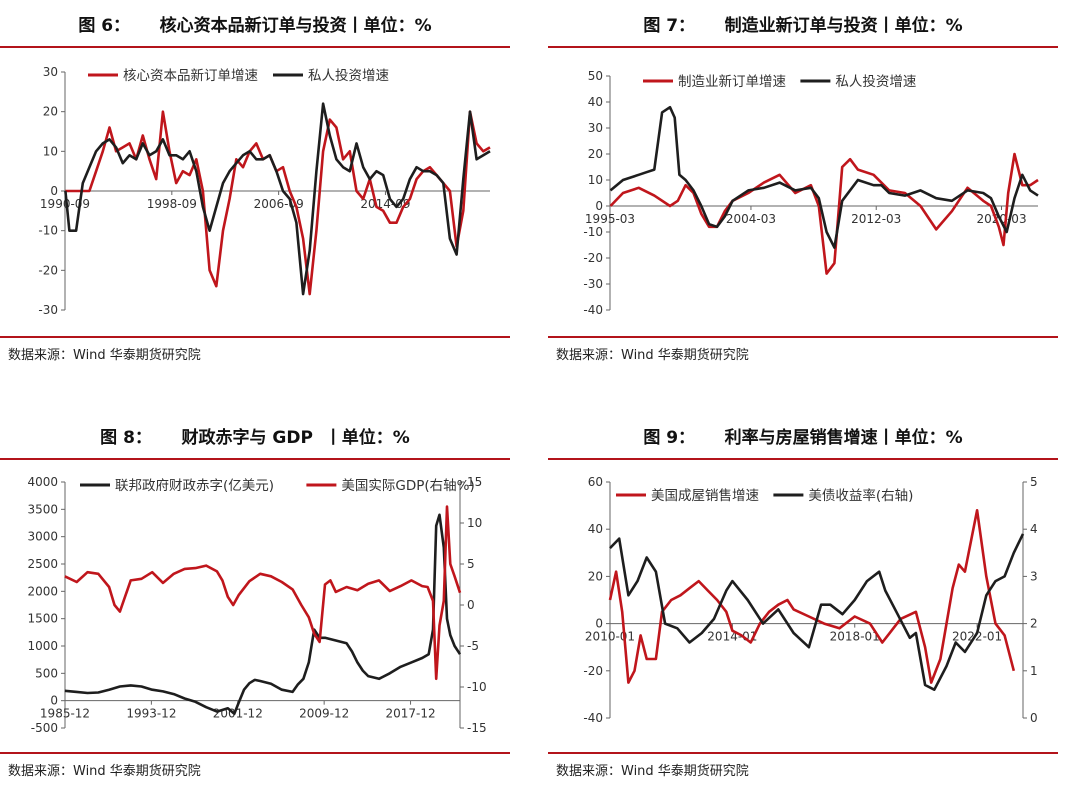  I want to click on figure-7-source: 数据来源：Wind 华泰期货研究院, so click(652, 355).